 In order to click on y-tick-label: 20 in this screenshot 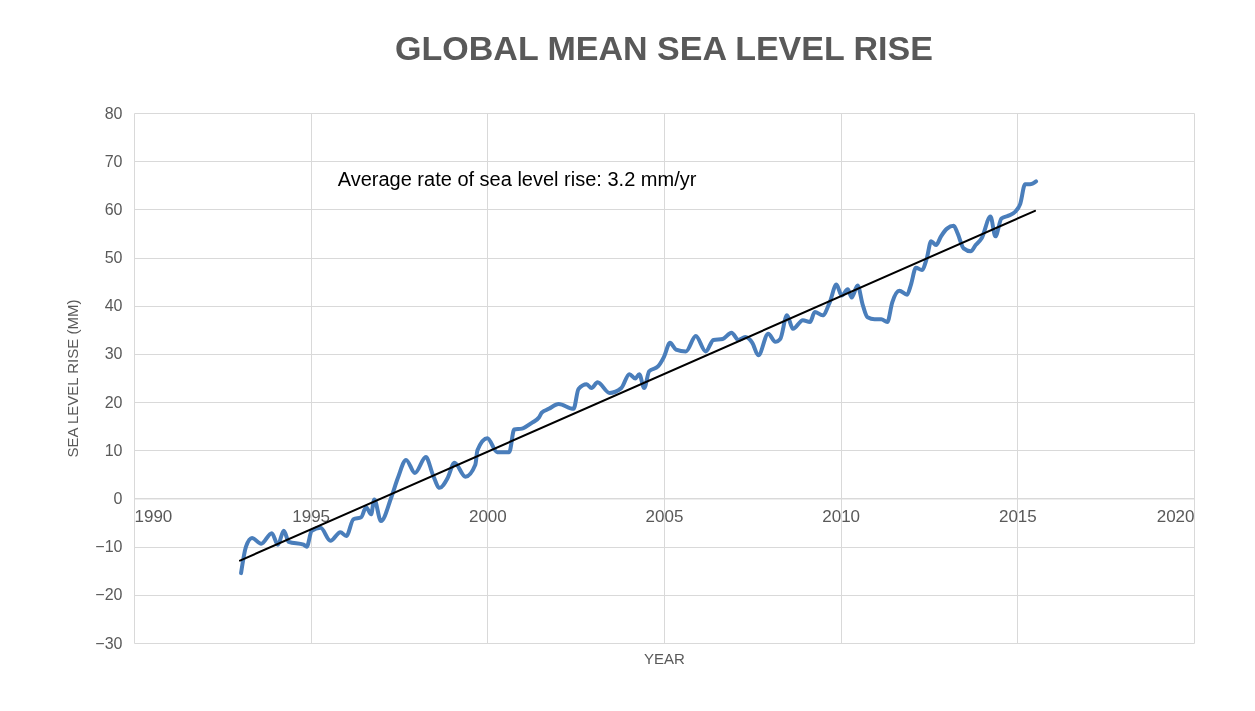, I will do `click(113, 402)`.